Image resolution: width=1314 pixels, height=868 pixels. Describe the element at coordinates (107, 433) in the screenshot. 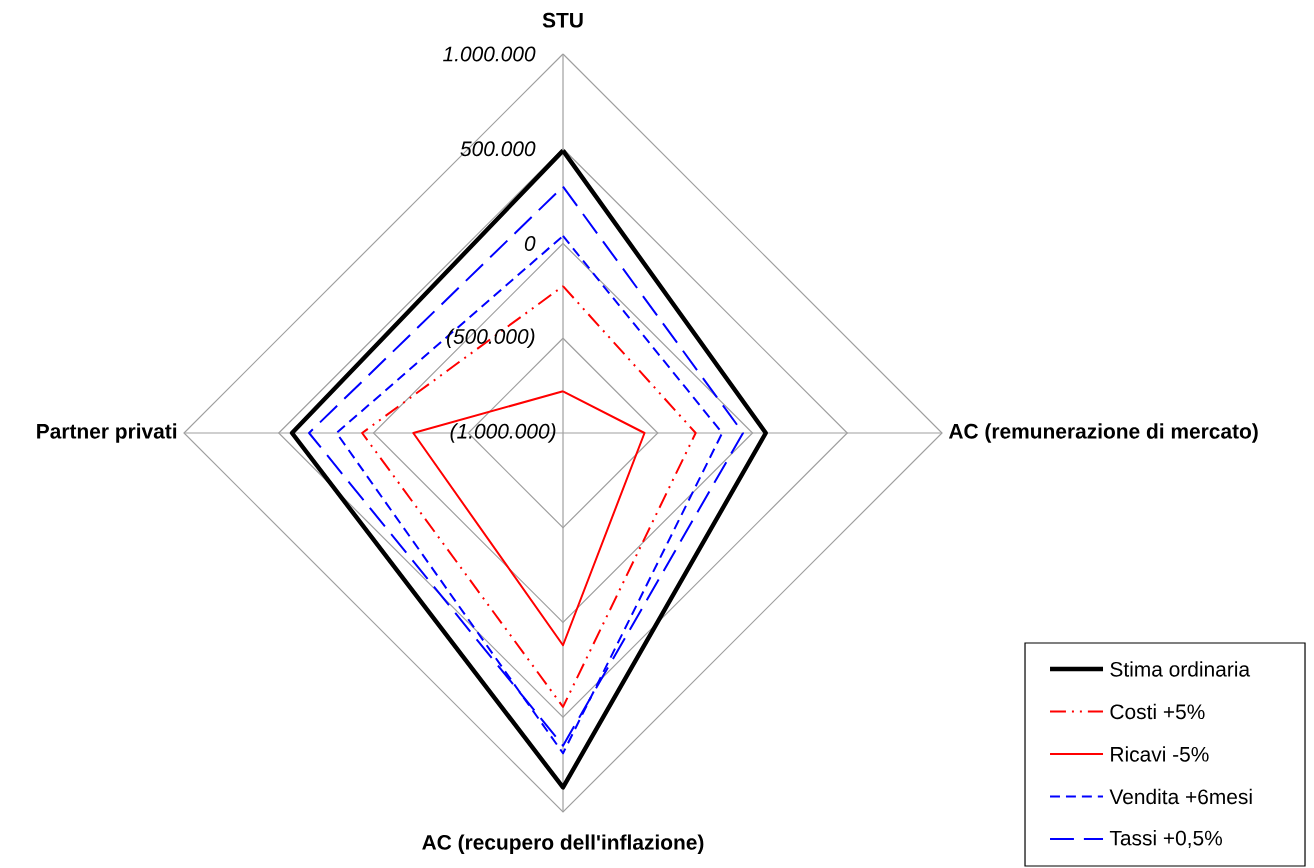

I see `spoke-label: Partner privati` at that location.